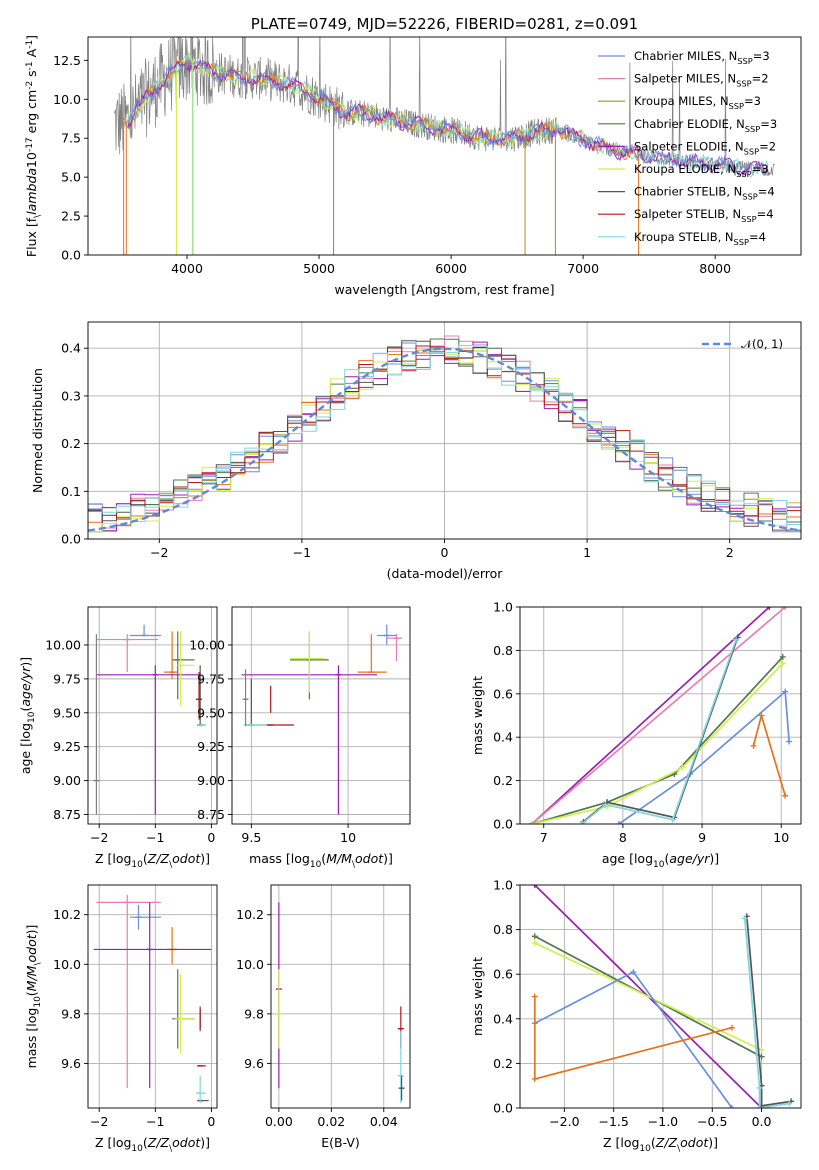 The image size is (819, 1170). Describe the element at coordinates (211, 712) in the screenshot. I see `y-tick-label: 9.50` at that location.